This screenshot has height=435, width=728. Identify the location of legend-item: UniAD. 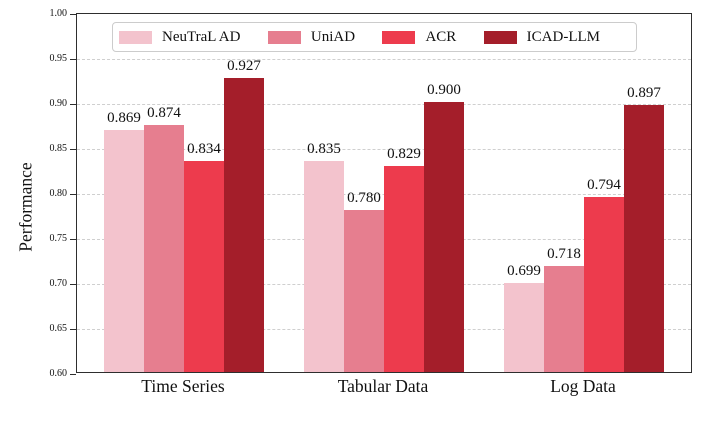
(311, 37).